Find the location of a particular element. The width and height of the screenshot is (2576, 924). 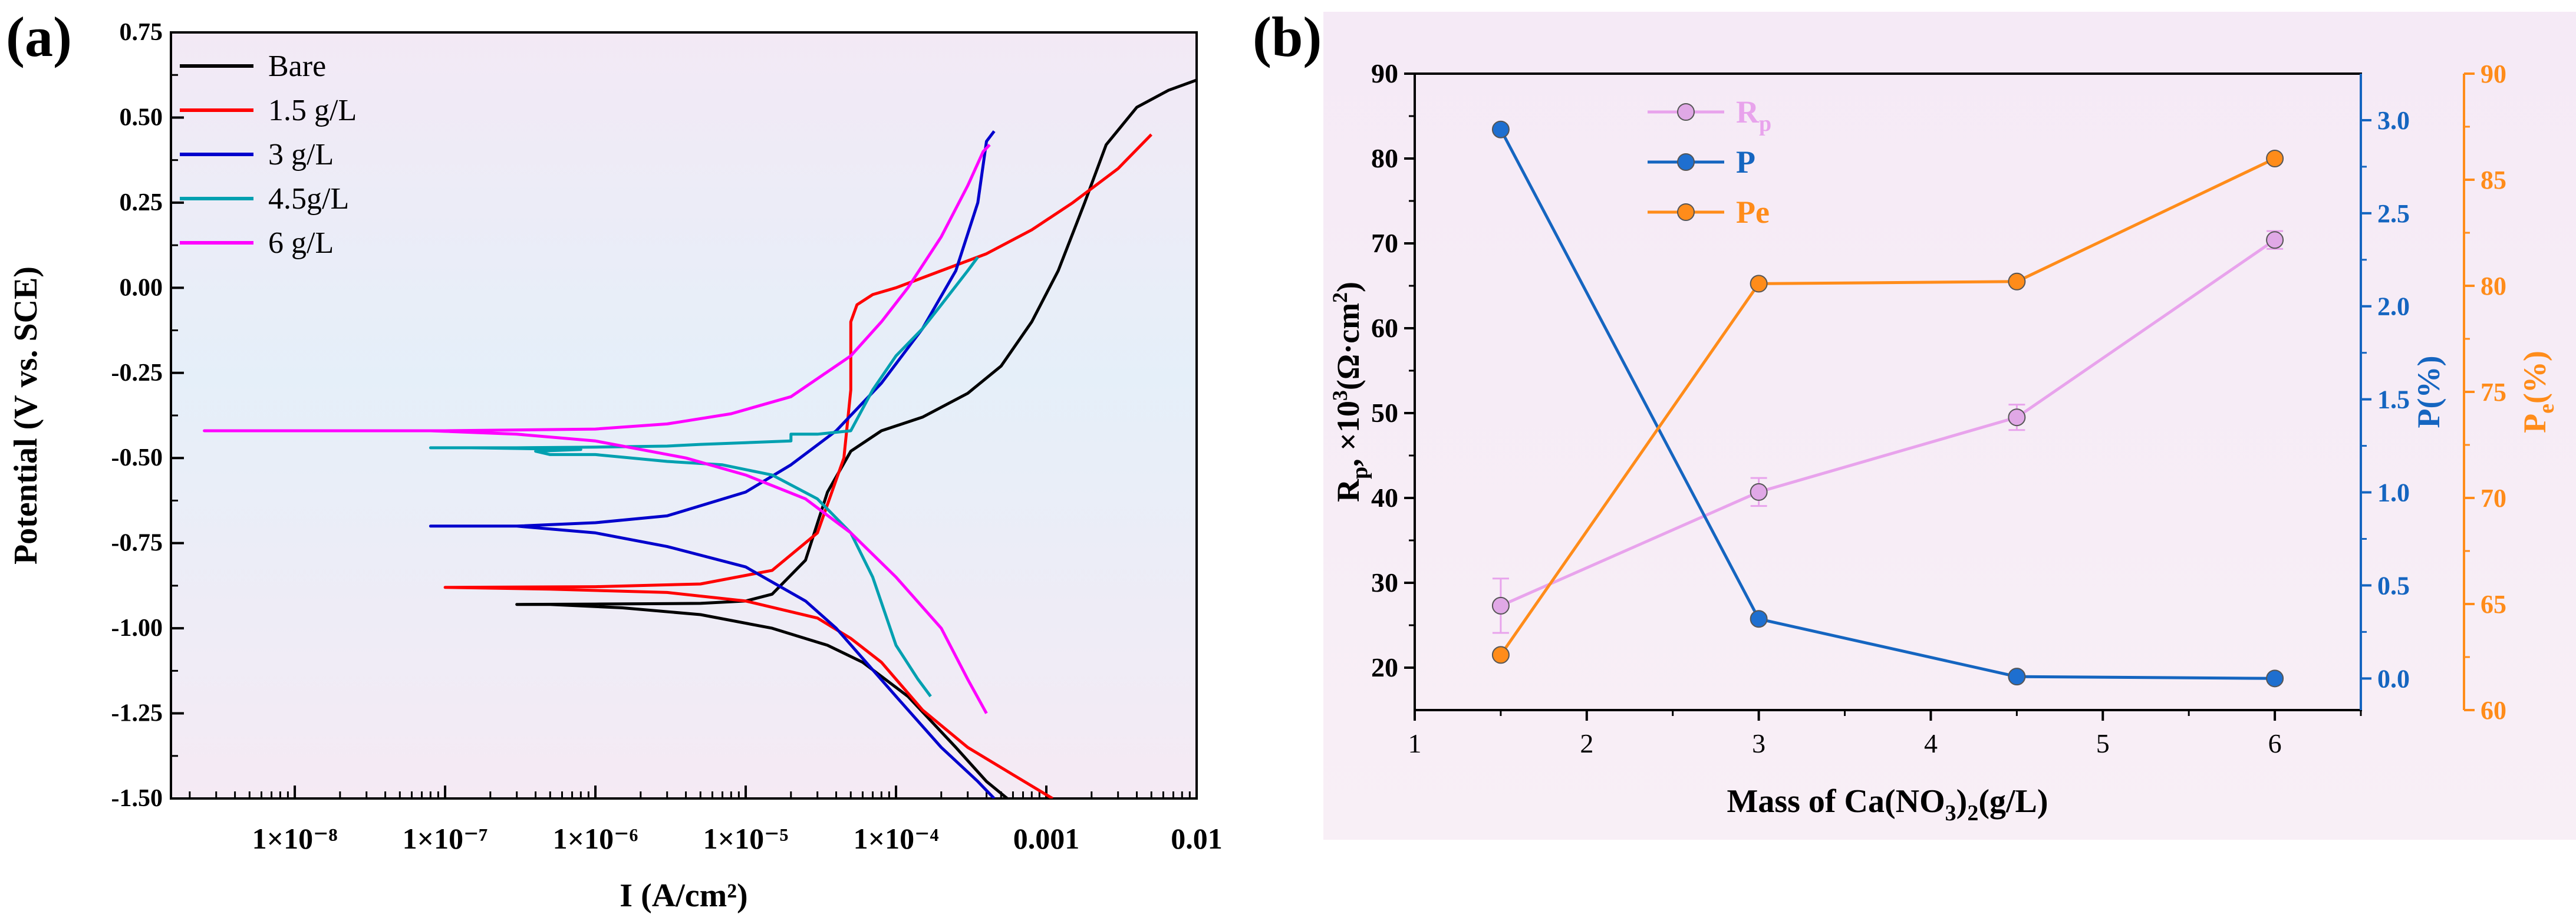

panel-b-pe-tick-label: 90 is located at coordinates (2493, 74).